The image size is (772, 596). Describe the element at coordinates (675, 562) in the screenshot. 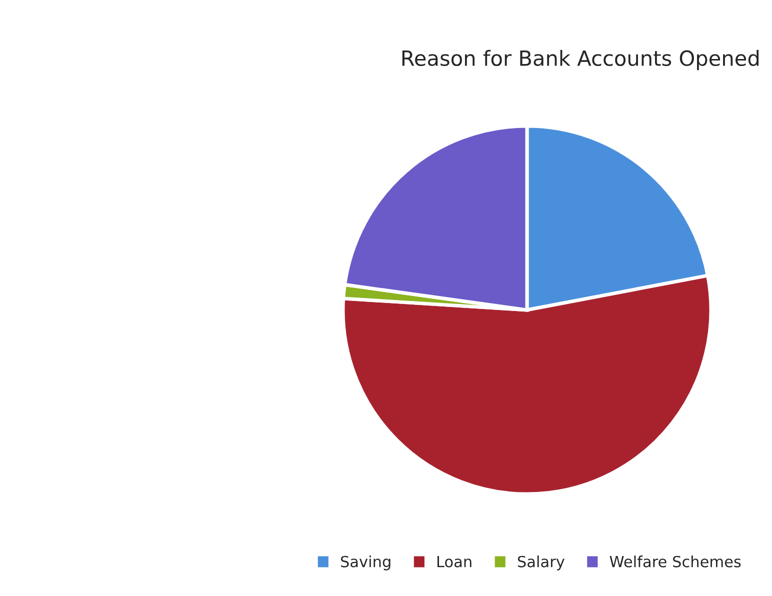

I see `legend-label: Welfare Schemes` at that location.